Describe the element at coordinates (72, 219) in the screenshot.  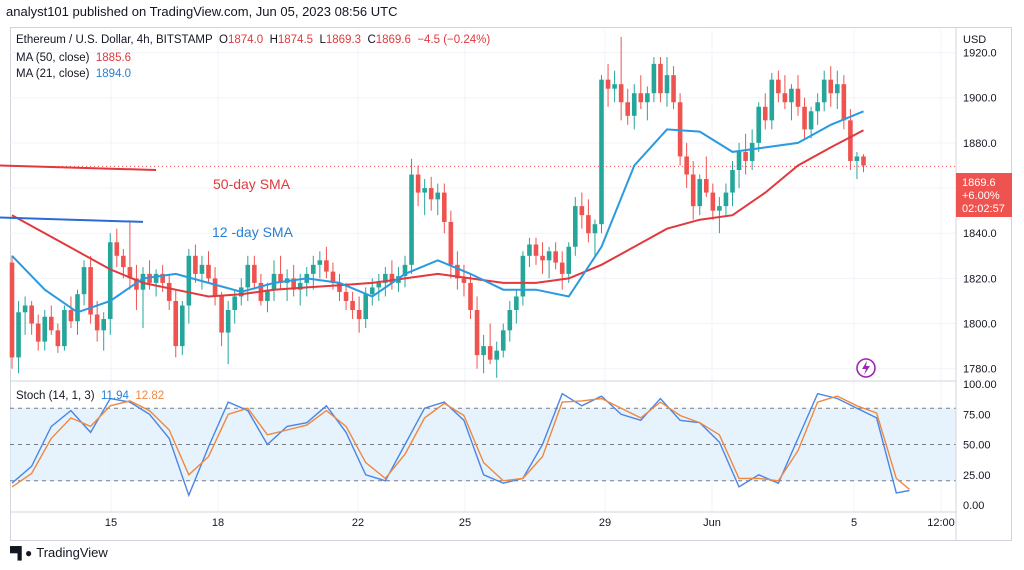
I see `sma12-trendline` at that location.